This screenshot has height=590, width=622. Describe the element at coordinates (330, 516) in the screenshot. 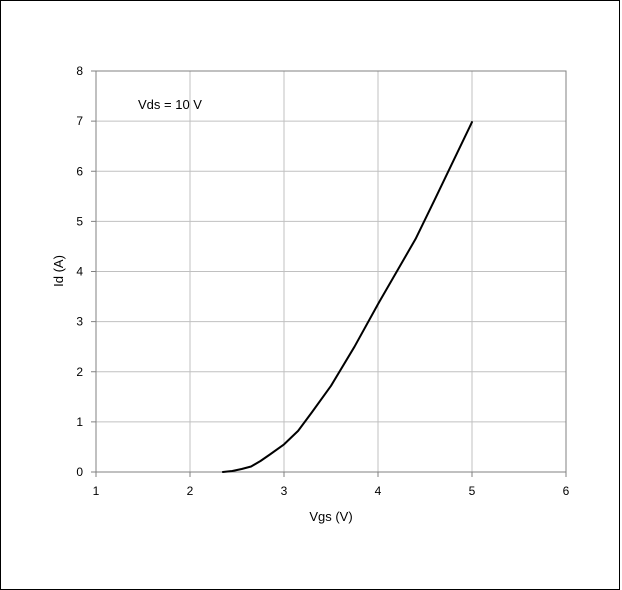

I see `x-axis-title: Vgs (V)` at that location.